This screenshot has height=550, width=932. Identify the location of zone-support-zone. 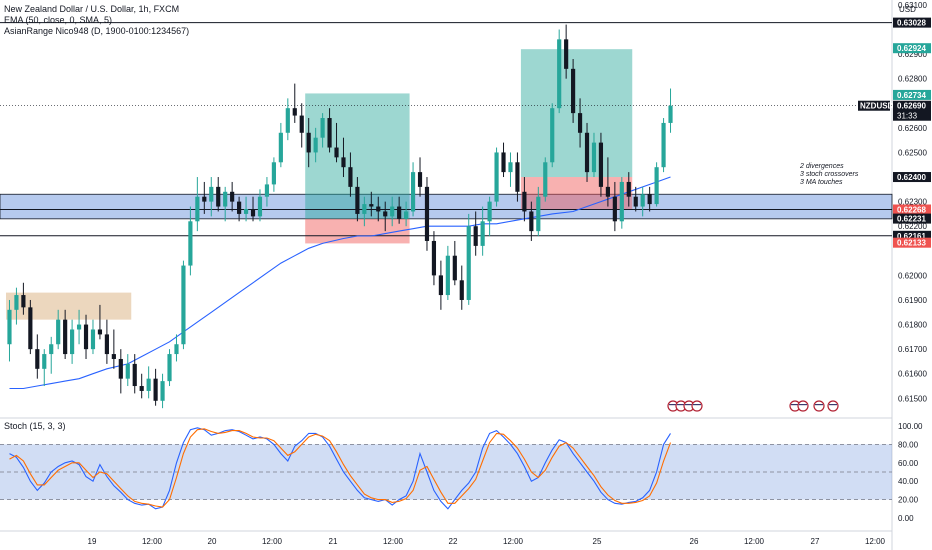
(446, 206).